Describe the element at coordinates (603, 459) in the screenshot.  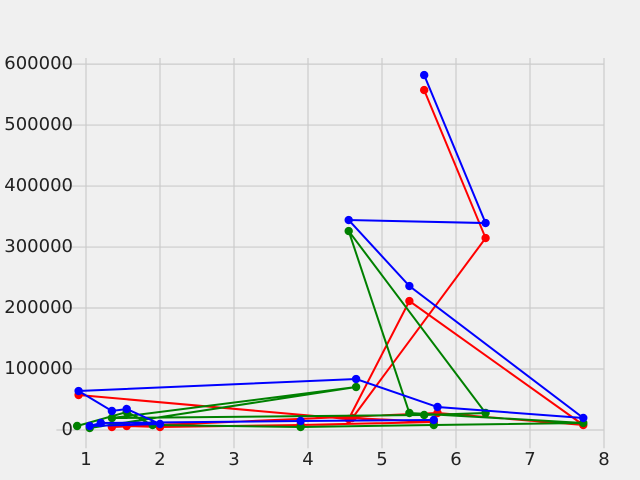
I see `x-tick-label: 8` at that location.